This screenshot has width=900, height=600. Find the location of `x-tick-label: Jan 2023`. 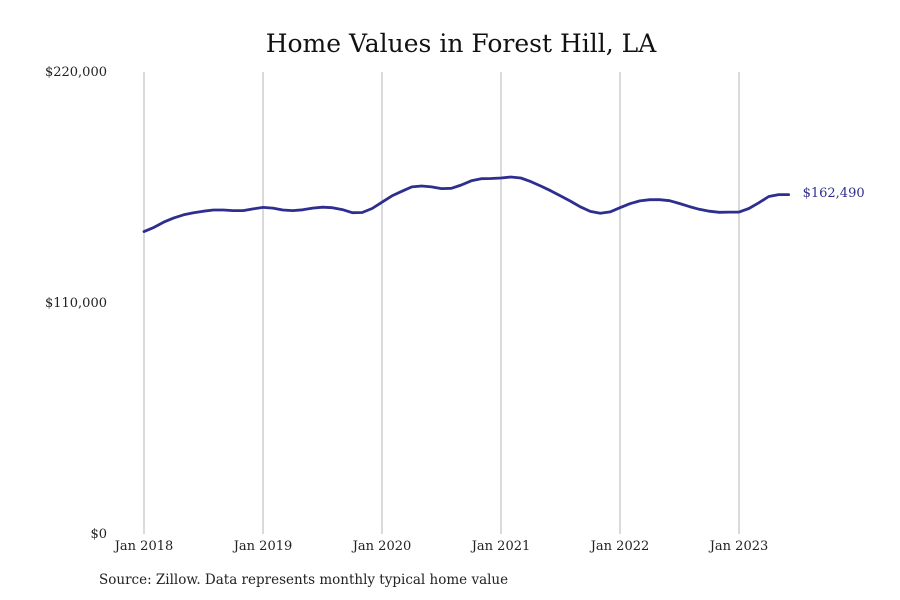

x-tick-label: Jan 2023 is located at coordinates (738, 546).